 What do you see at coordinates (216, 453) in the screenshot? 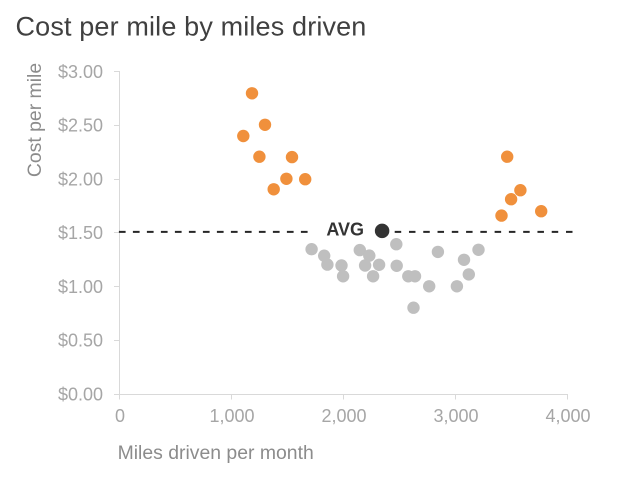
I see `svg-text: Miles driven per month` at bounding box center [216, 453].